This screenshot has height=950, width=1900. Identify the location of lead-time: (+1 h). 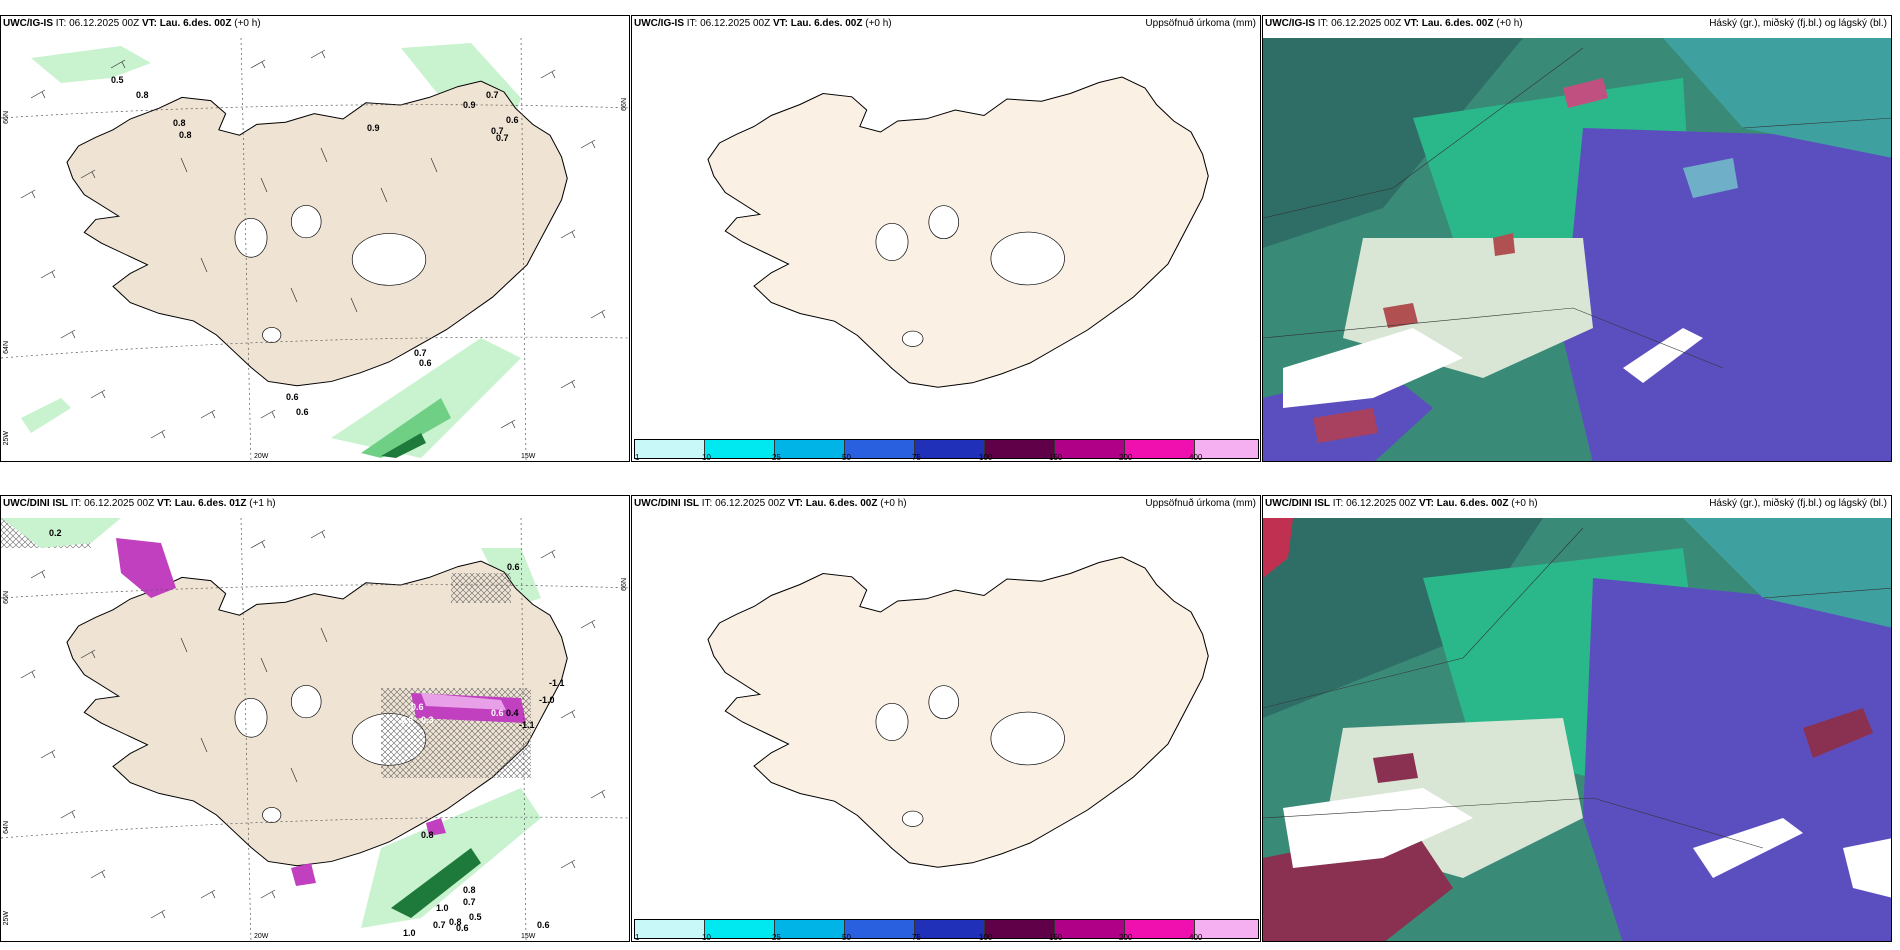
(262, 503).